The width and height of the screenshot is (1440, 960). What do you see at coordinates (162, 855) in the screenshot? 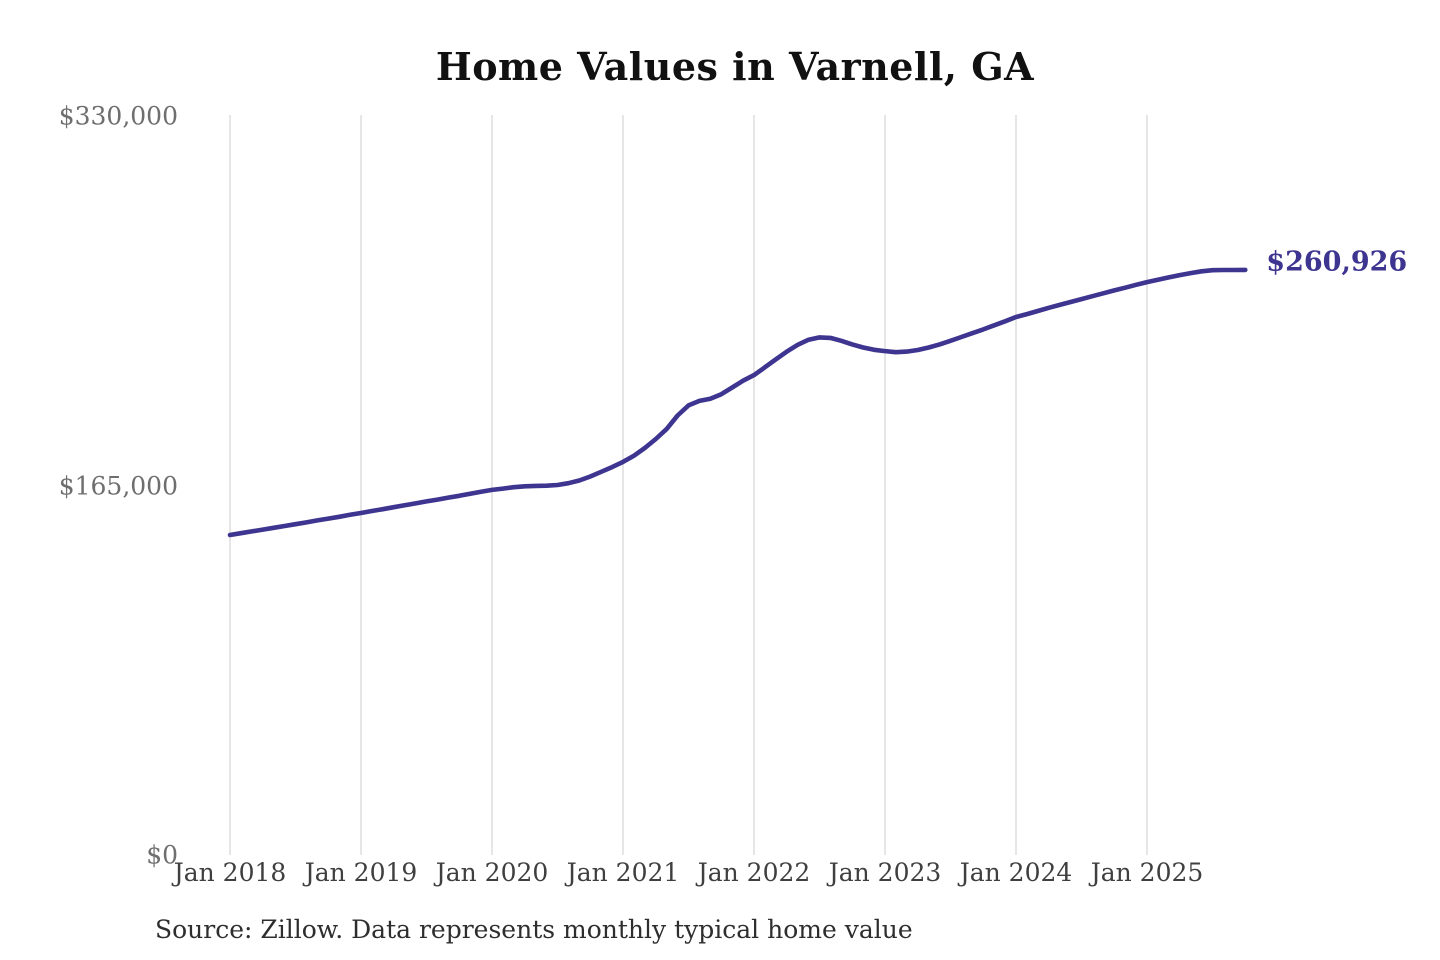
I see `y-tick-0: $0` at bounding box center [162, 855].